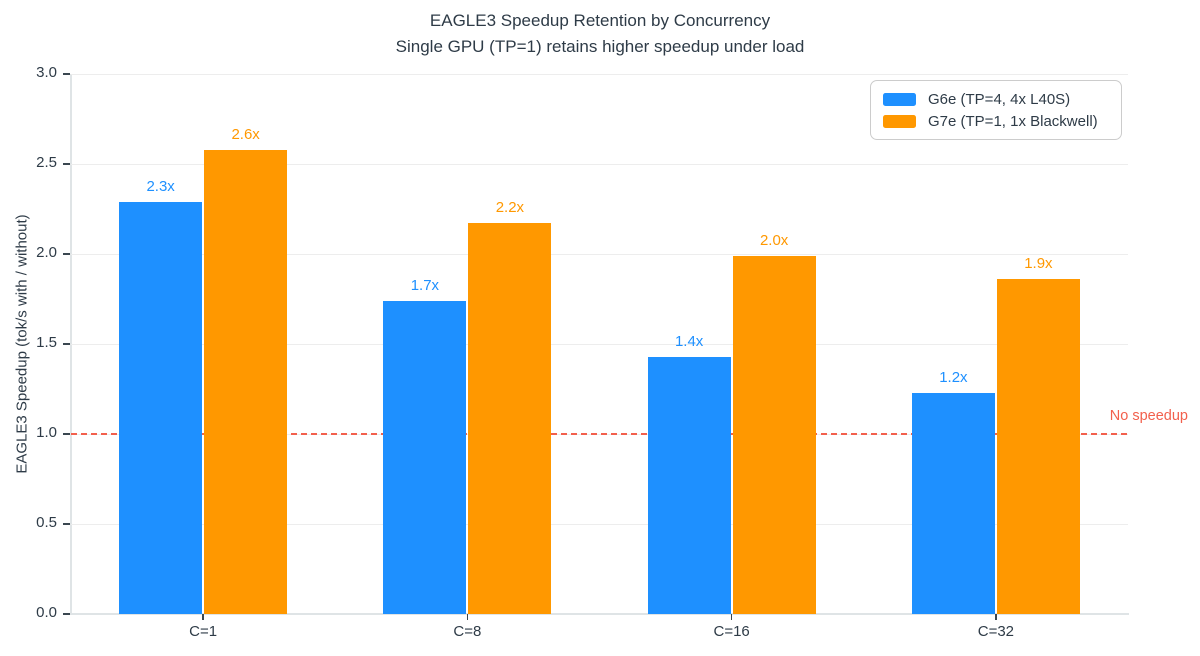 The width and height of the screenshot is (1200, 656). I want to click on bar-value-label: 1.2x, so click(953, 377).